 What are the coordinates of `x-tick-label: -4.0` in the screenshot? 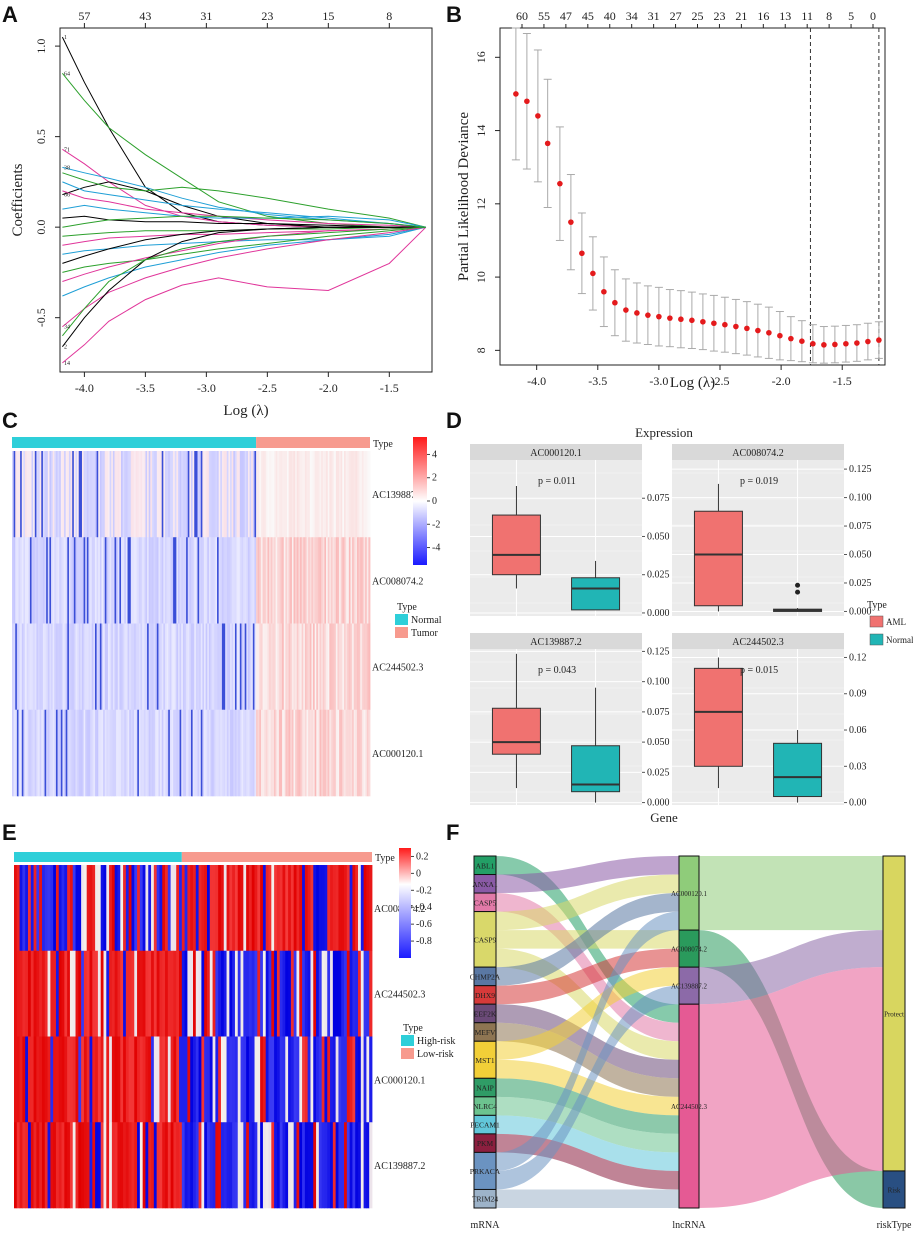 It's located at (536, 381).